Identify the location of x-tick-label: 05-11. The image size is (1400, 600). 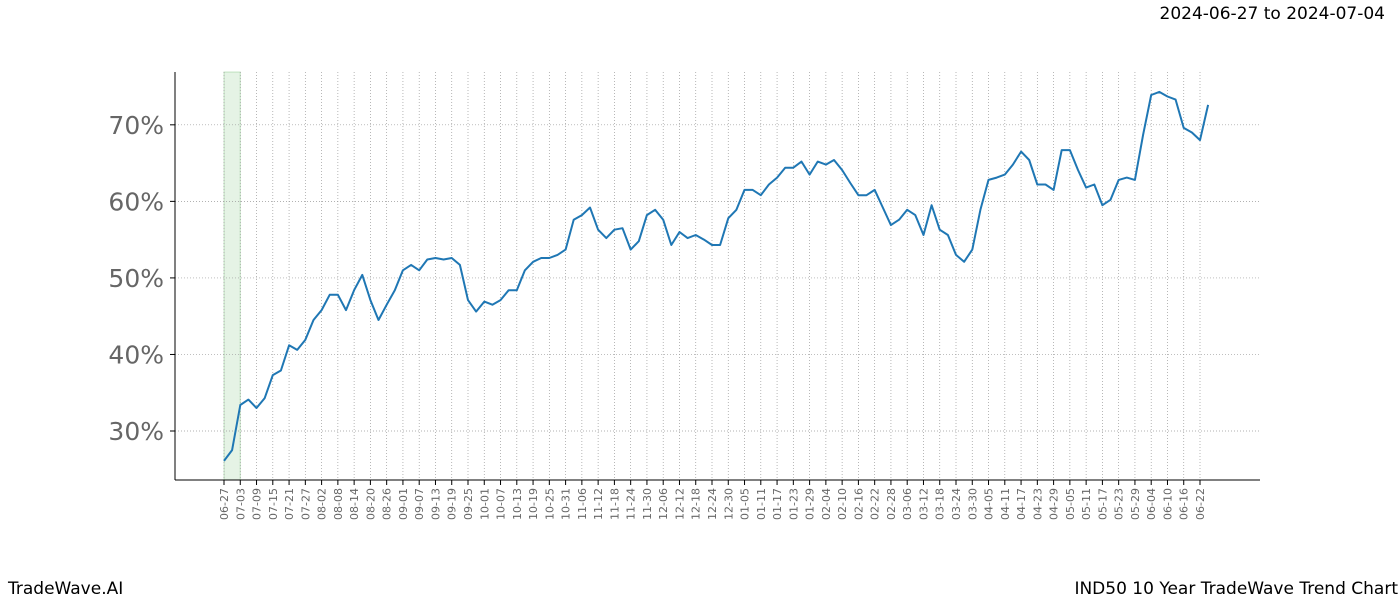
(1086, 504).